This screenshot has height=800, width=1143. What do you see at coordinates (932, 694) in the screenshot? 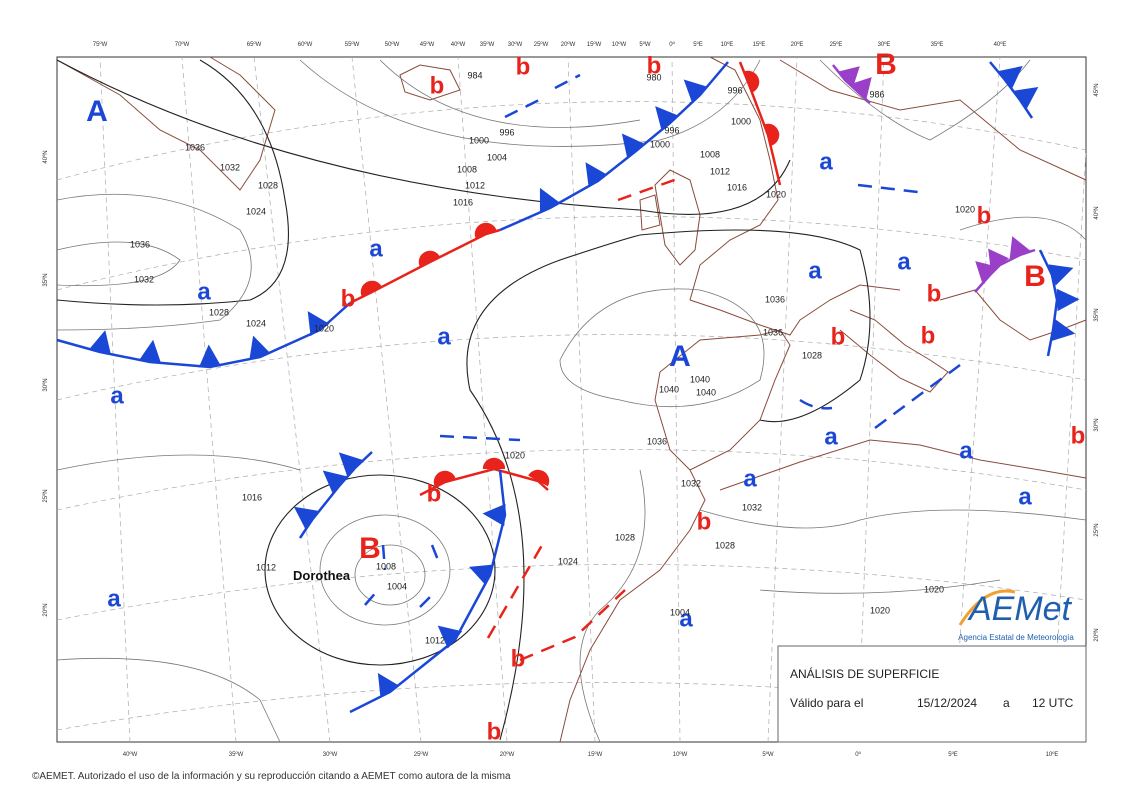
I see `info-box` at bounding box center [932, 694].